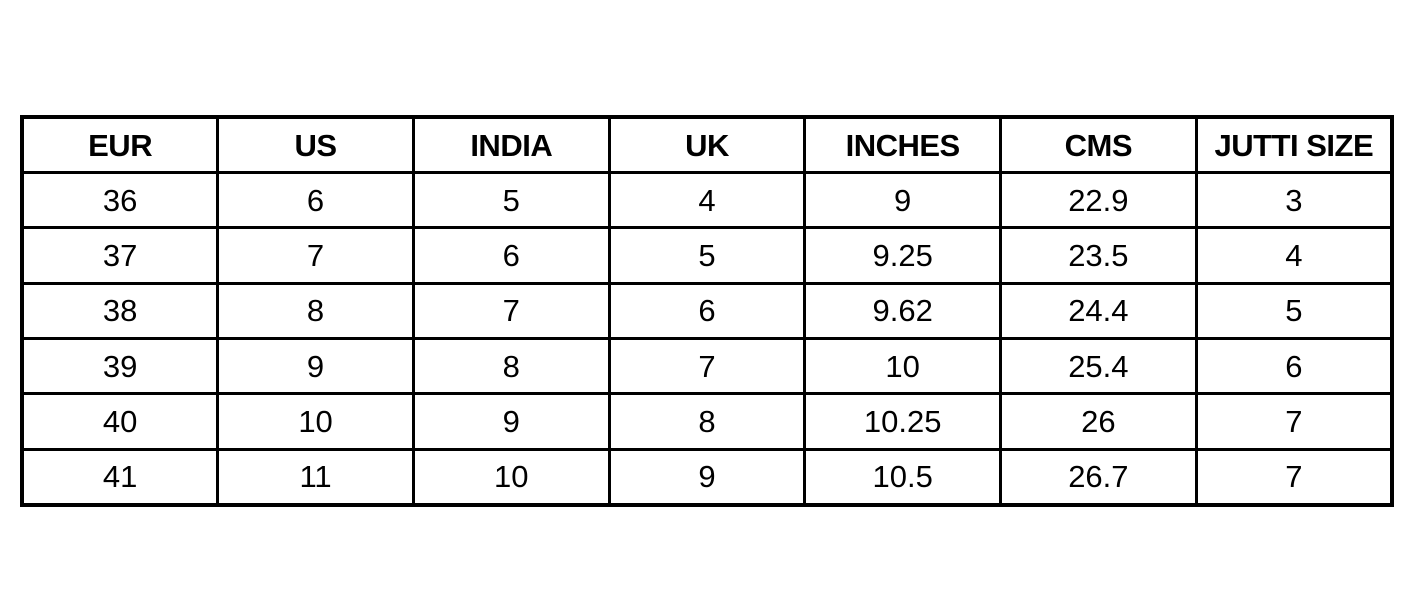  What do you see at coordinates (903, 421) in the screenshot?
I see `table-cell: 10.25` at bounding box center [903, 421].